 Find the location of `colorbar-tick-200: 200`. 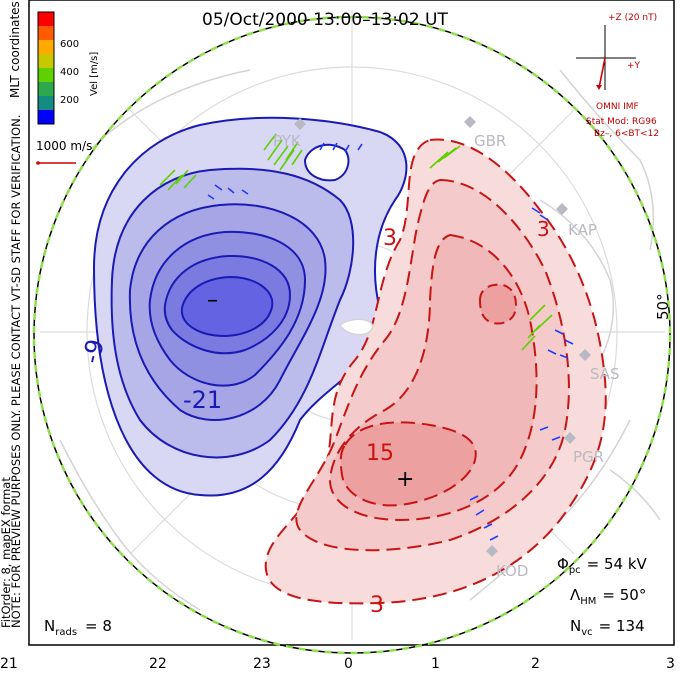

colorbar-tick-200: 200 is located at coordinates (69, 100).